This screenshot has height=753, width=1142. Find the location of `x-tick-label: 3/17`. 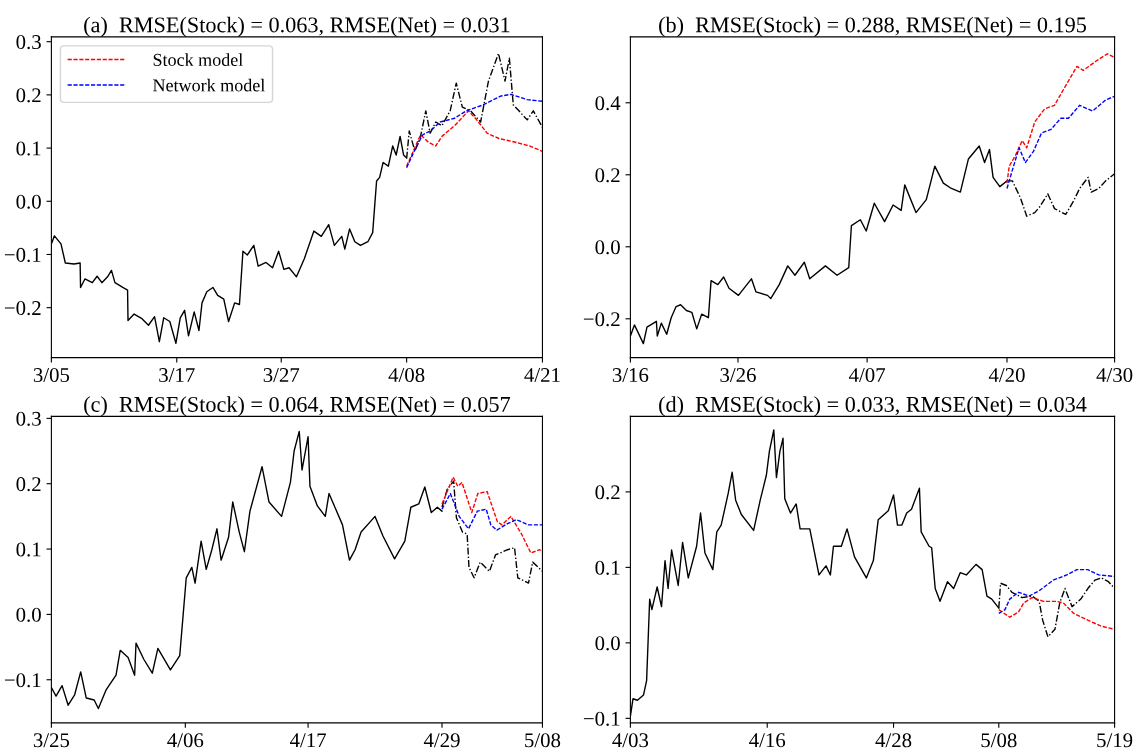

x-tick-label: 3/17 is located at coordinates (177, 375).